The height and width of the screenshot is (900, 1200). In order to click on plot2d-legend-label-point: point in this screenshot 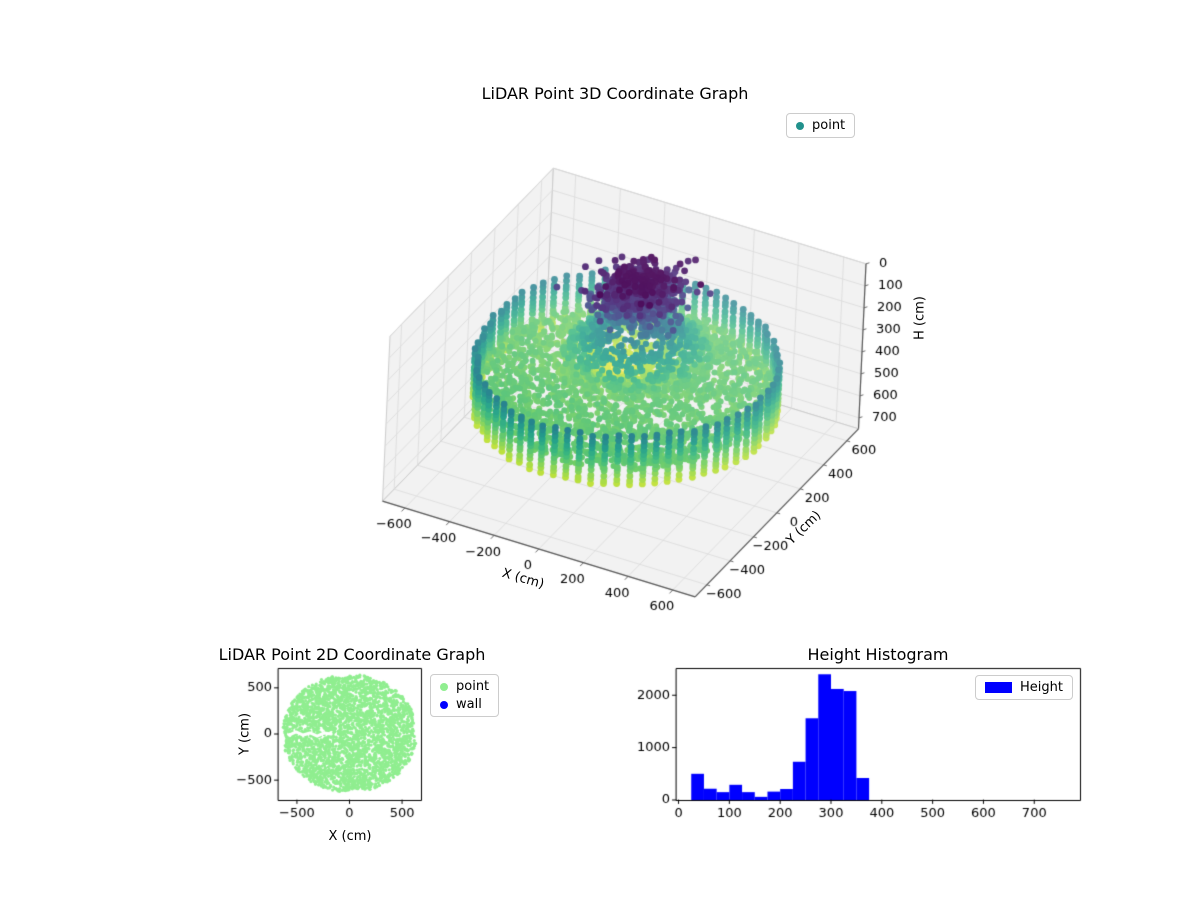, I will do `click(473, 686)`.